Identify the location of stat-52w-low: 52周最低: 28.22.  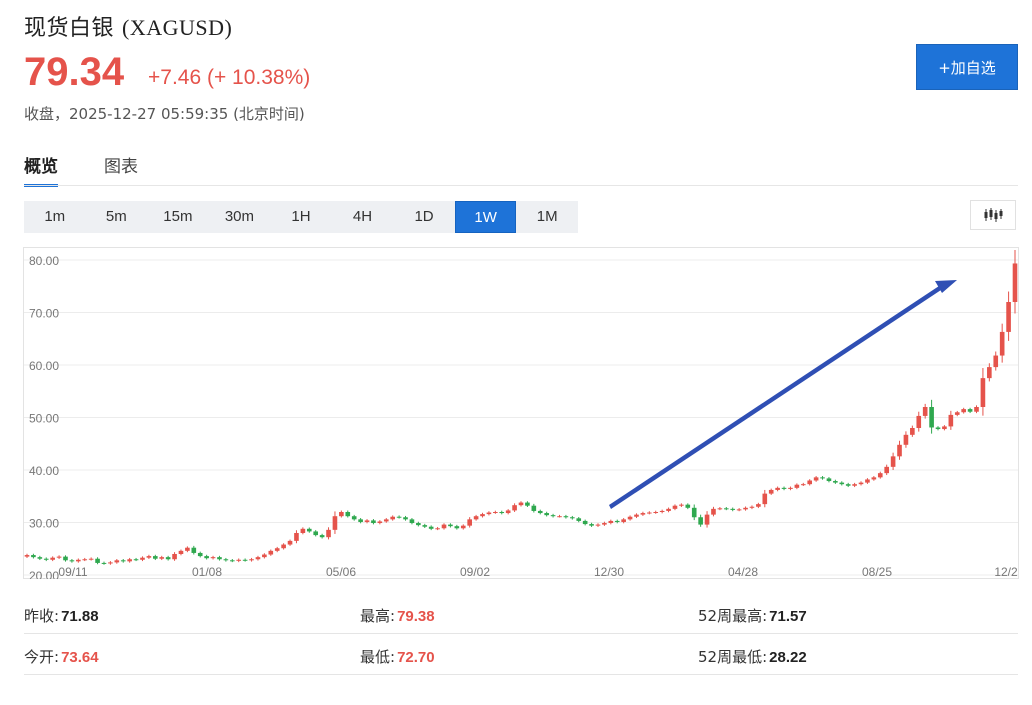
(752, 656).